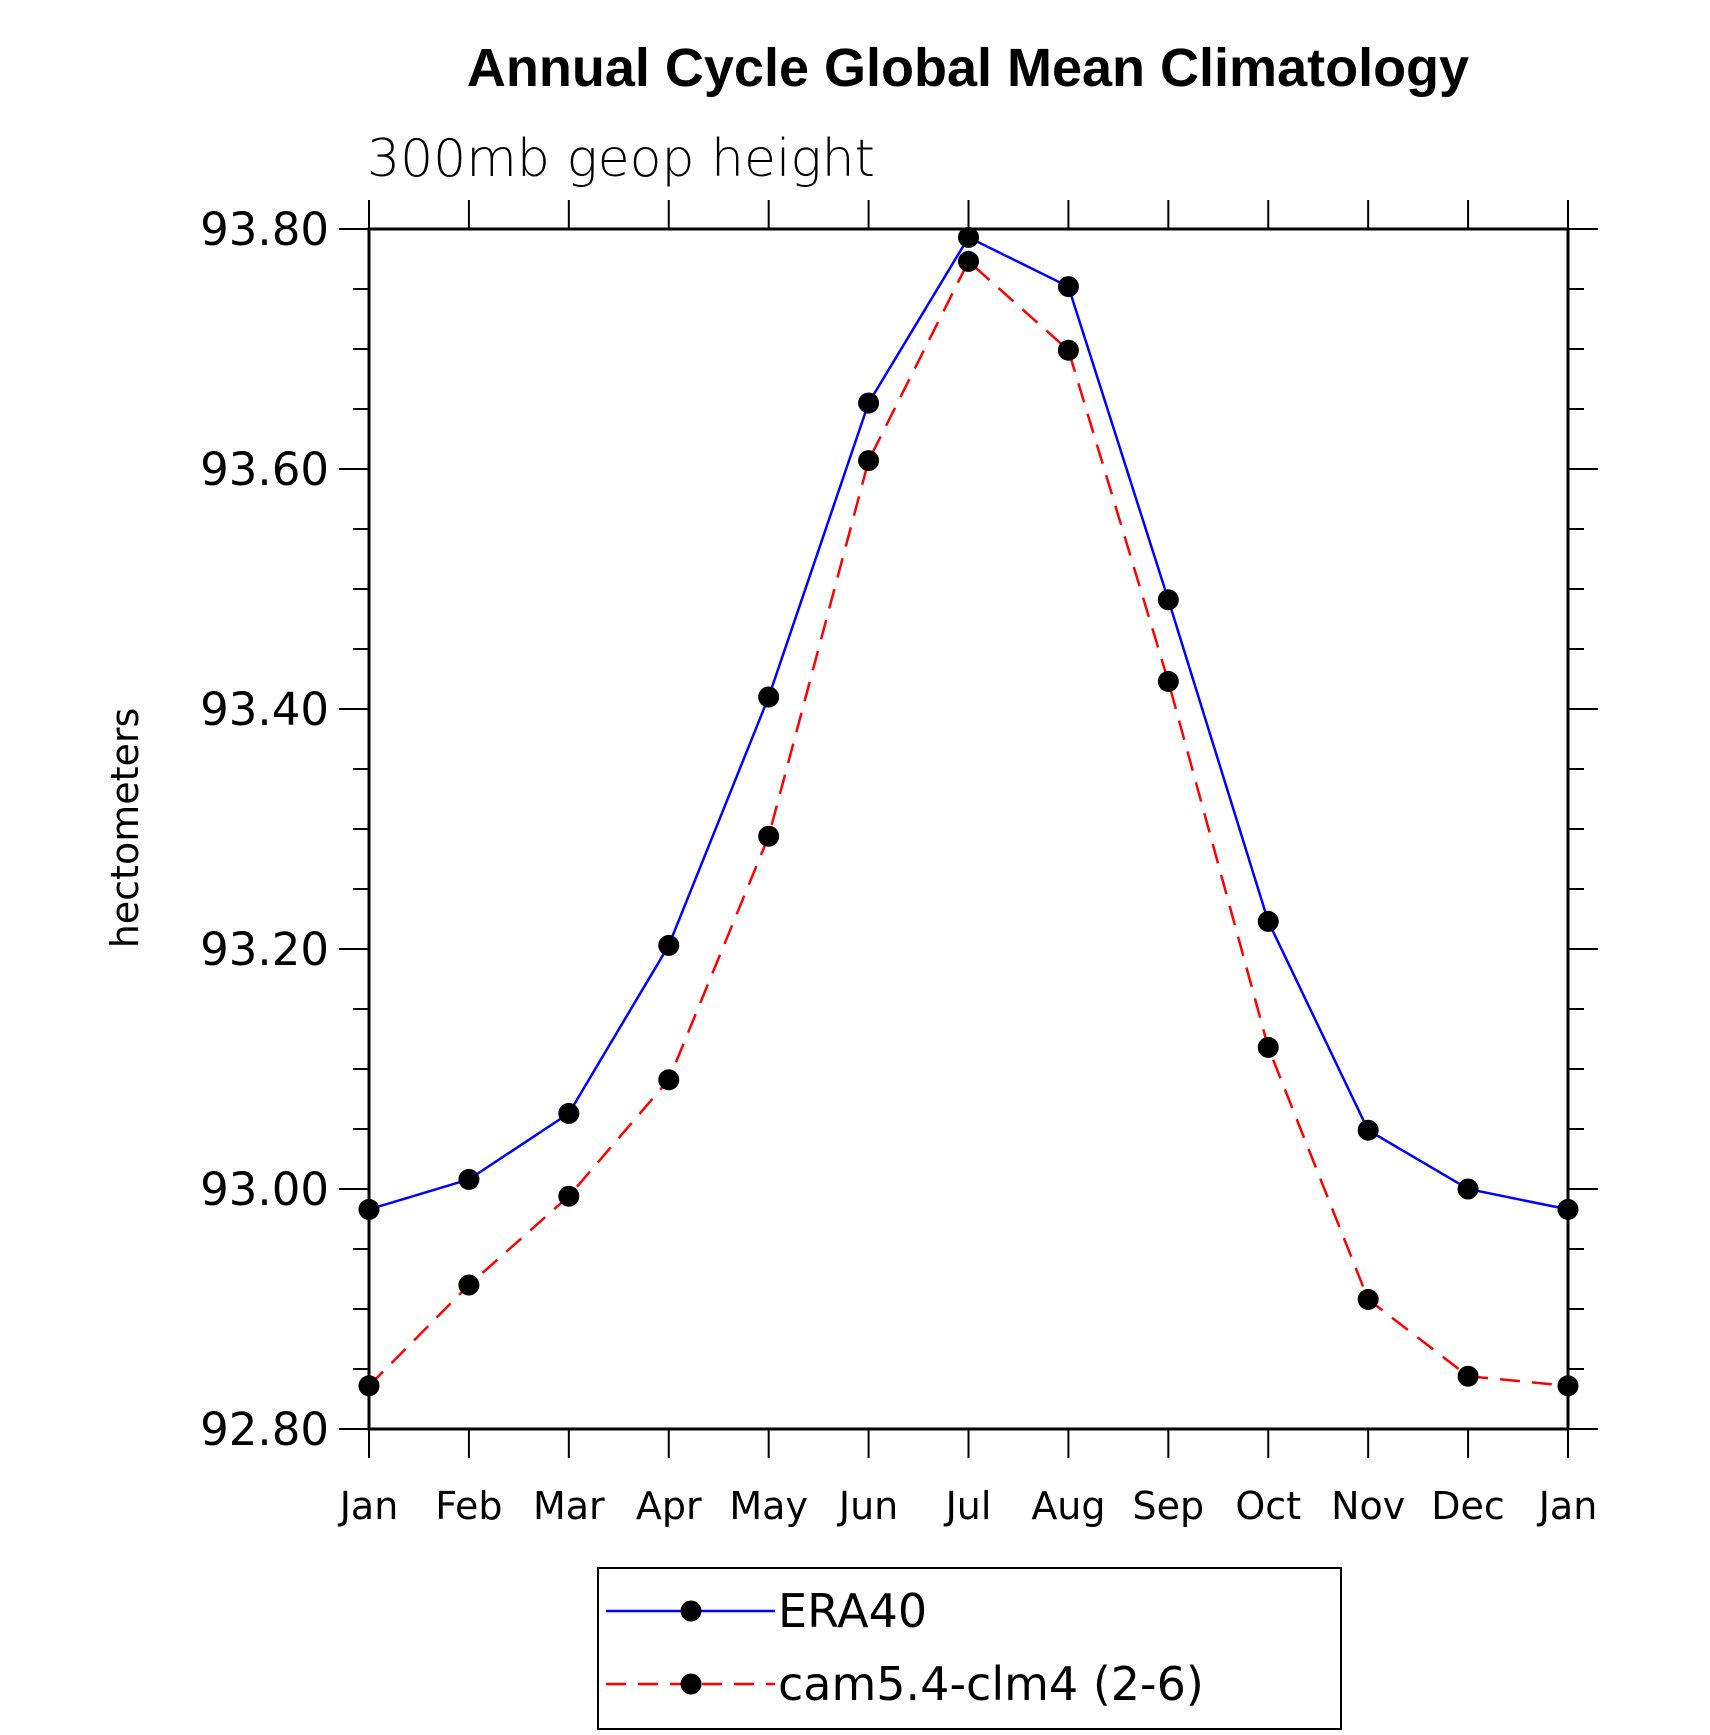 The image size is (1710, 1735). I want to click on x-tick-label: Jul, so click(968, 1506).